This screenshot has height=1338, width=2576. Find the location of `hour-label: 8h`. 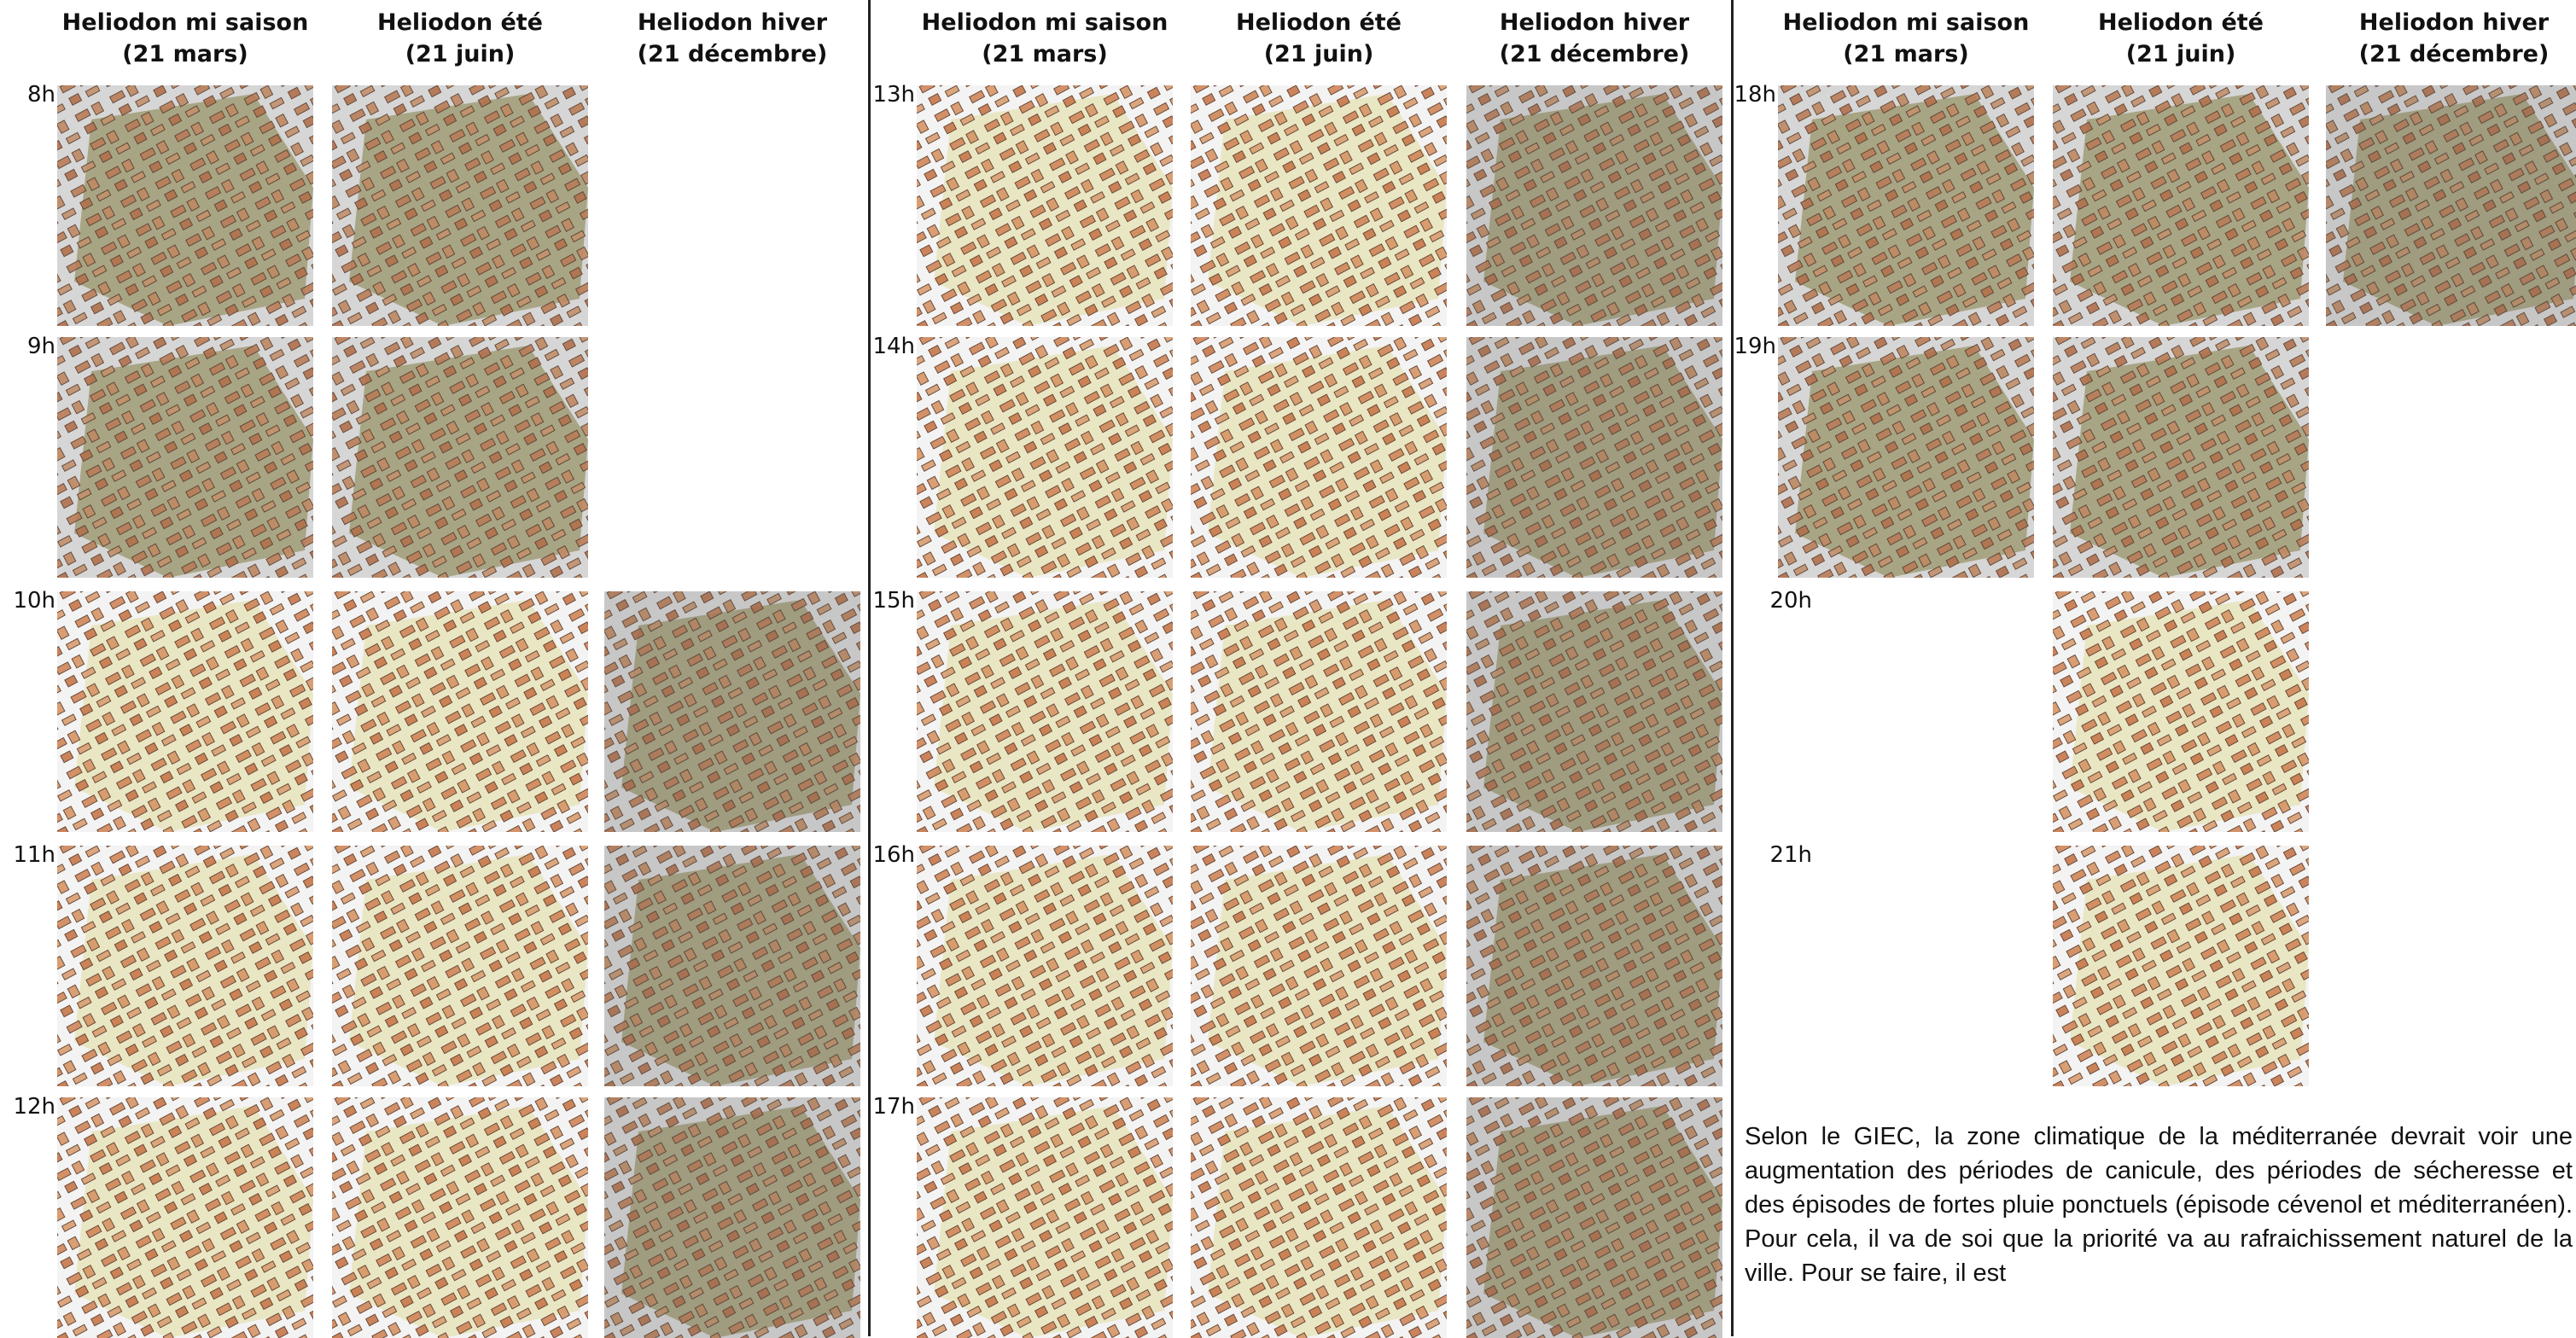

hour-label: 8h is located at coordinates (40, 95).